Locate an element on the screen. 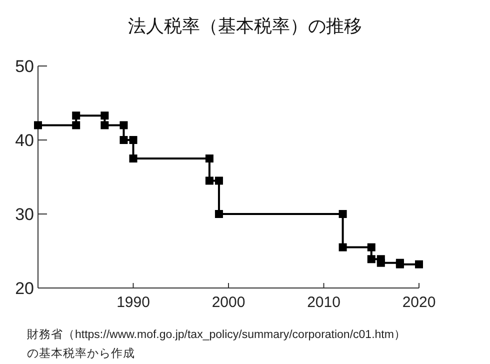 Image resolution: width=490 pixels, height=364 pixels. y-tick-label: 50 is located at coordinates (24, 66).